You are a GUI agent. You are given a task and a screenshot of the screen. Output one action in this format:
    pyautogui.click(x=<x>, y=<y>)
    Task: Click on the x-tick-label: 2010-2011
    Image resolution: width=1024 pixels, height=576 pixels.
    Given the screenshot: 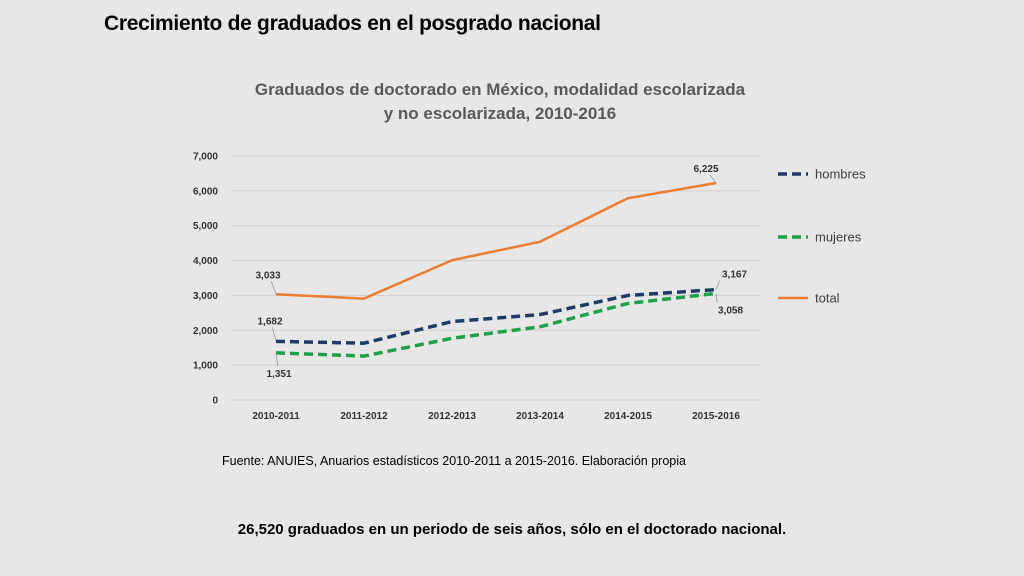 What is the action you would take?
    pyautogui.click(x=276, y=416)
    